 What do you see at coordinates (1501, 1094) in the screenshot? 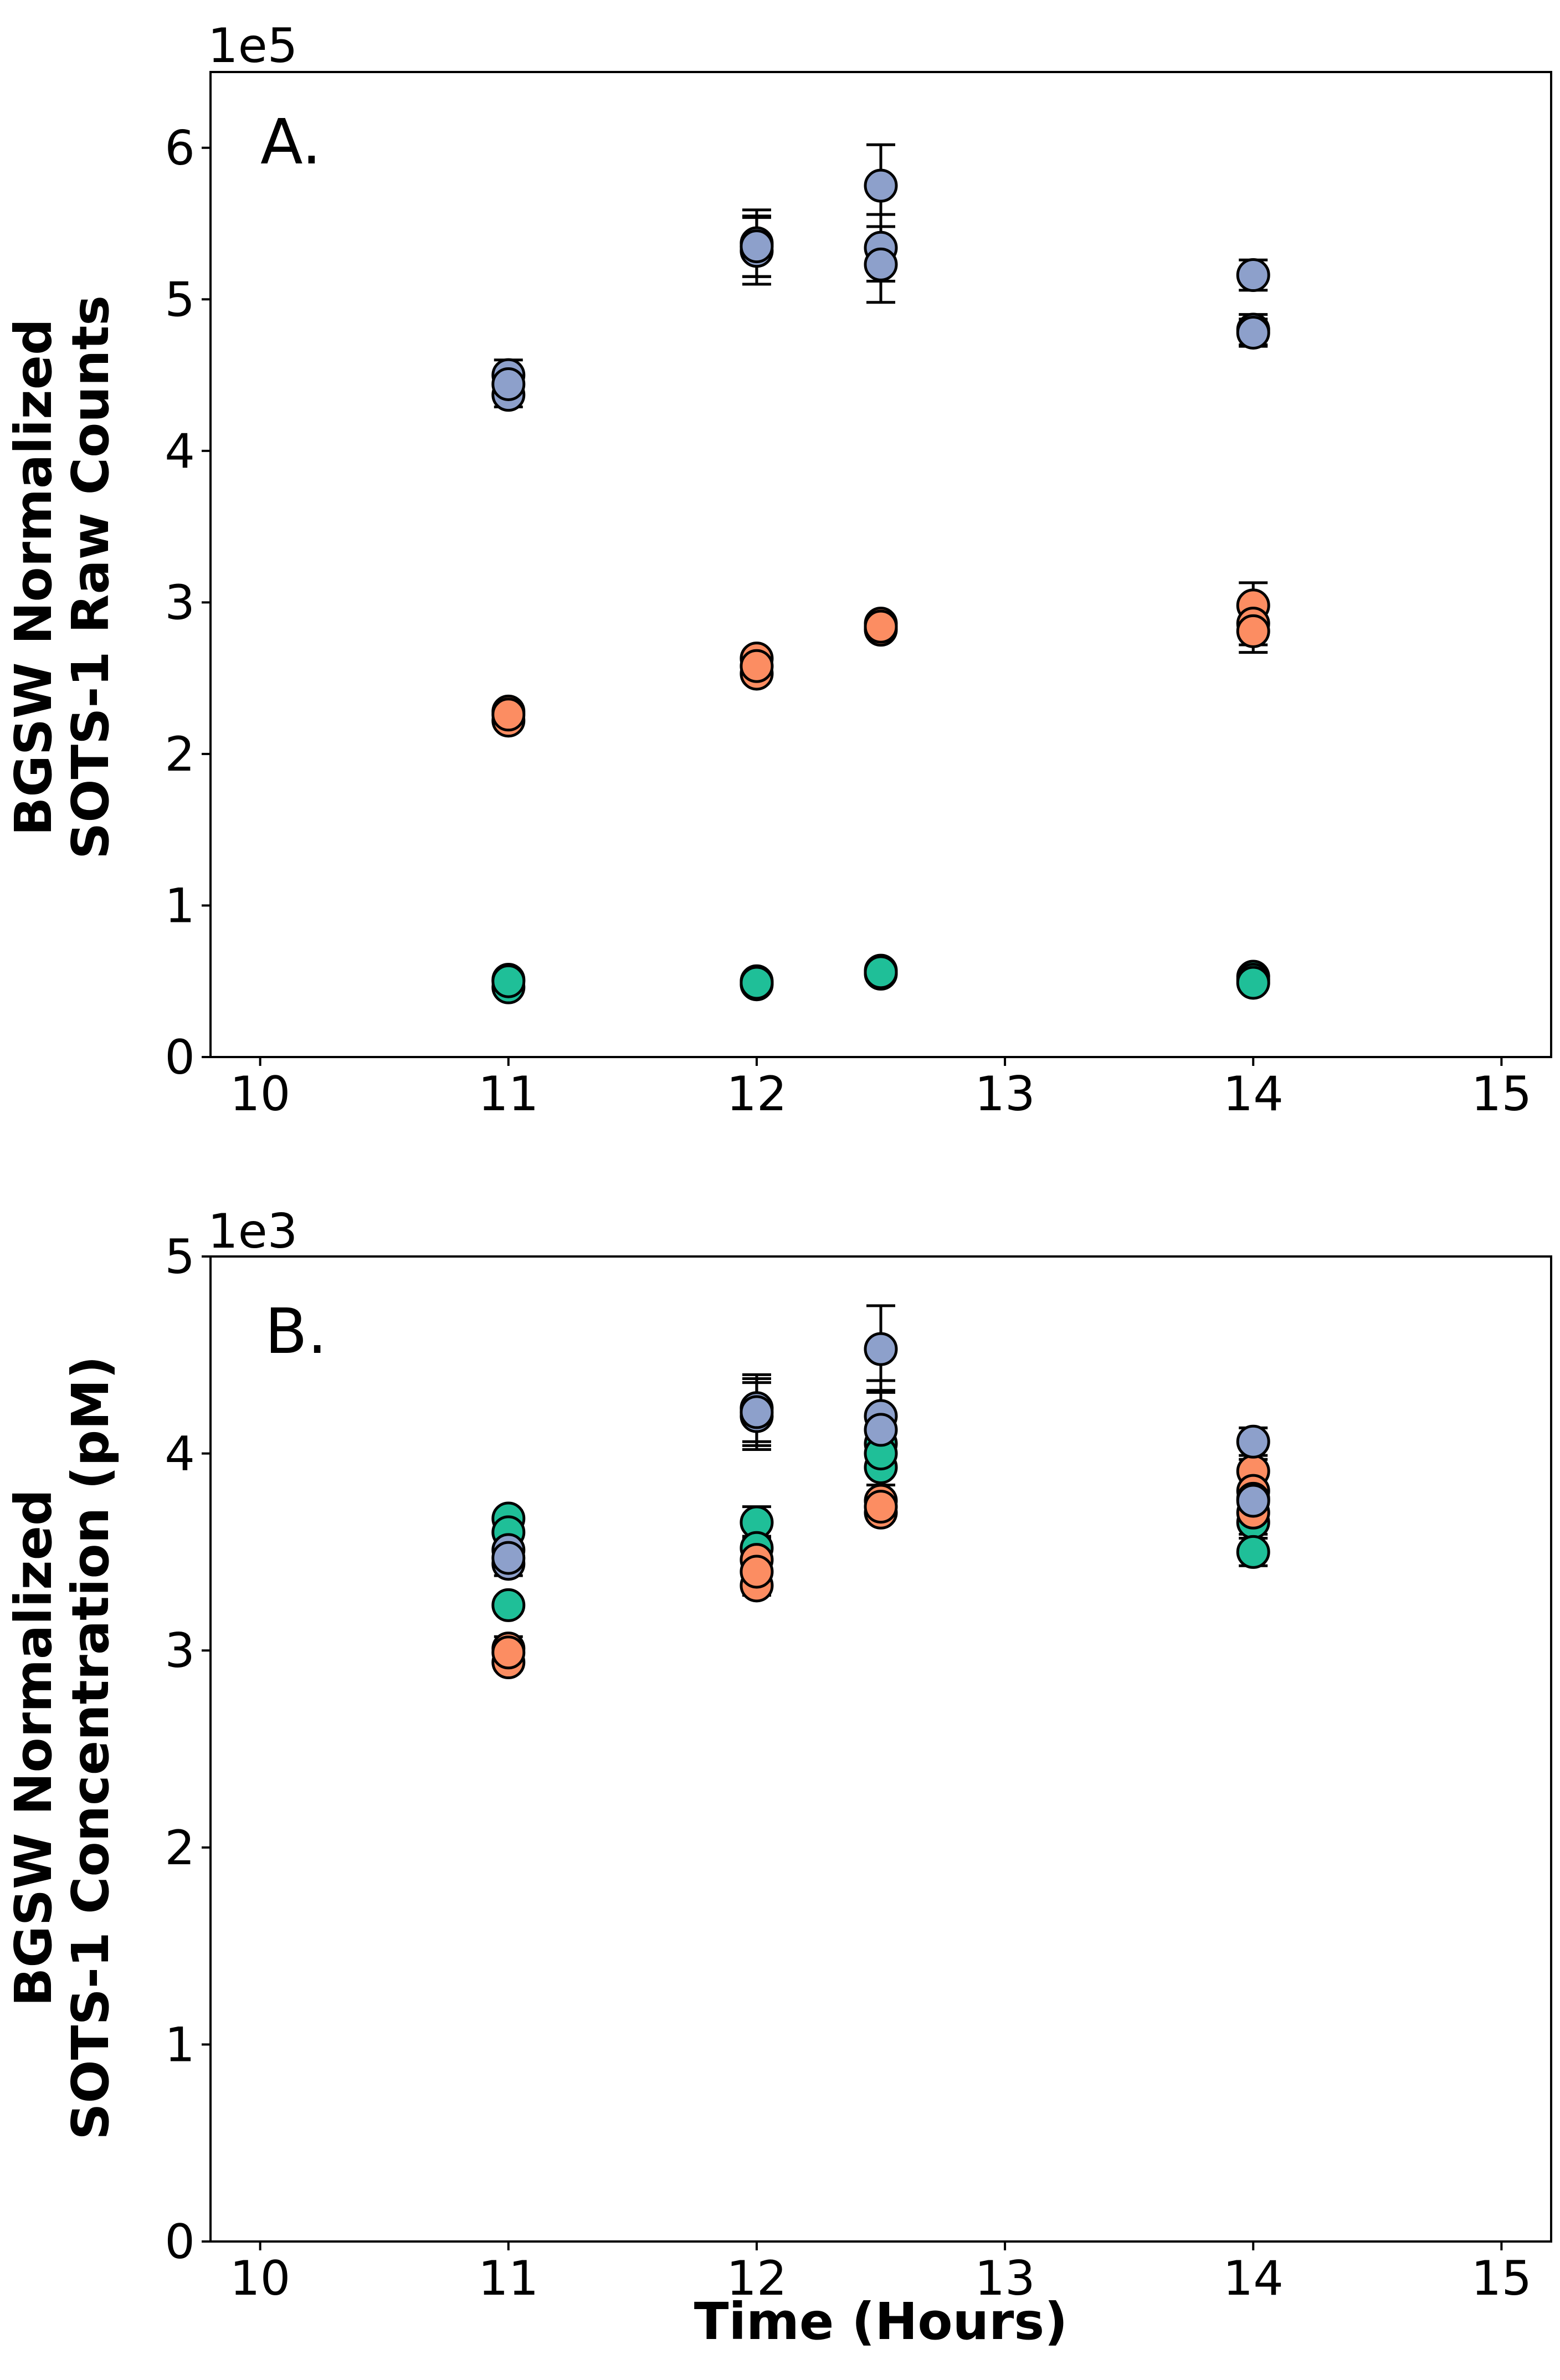
I see `panel-a-x-tick-label: 15` at bounding box center [1501, 1094].